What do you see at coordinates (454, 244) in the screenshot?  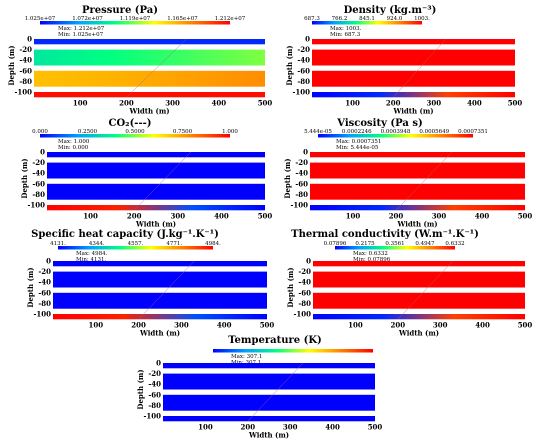 I see `colorbar-tick-label: 0.6332` at bounding box center [454, 244].